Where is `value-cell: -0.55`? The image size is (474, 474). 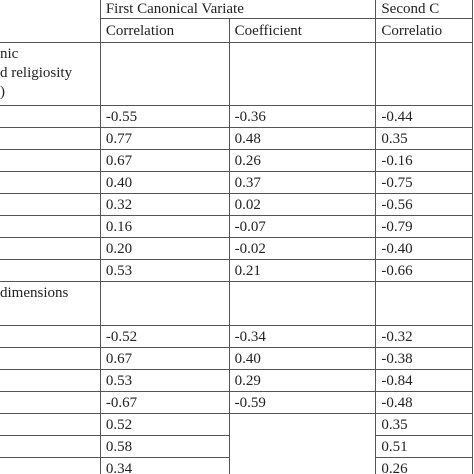 value-cell: -0.55 is located at coordinates (164, 116).